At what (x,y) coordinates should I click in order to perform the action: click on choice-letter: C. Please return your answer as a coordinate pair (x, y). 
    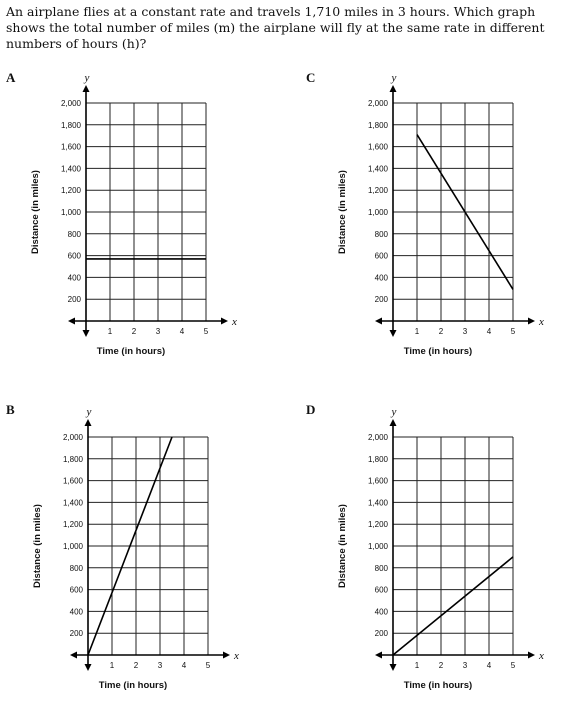
    Looking at the image, I should click on (310, 77).